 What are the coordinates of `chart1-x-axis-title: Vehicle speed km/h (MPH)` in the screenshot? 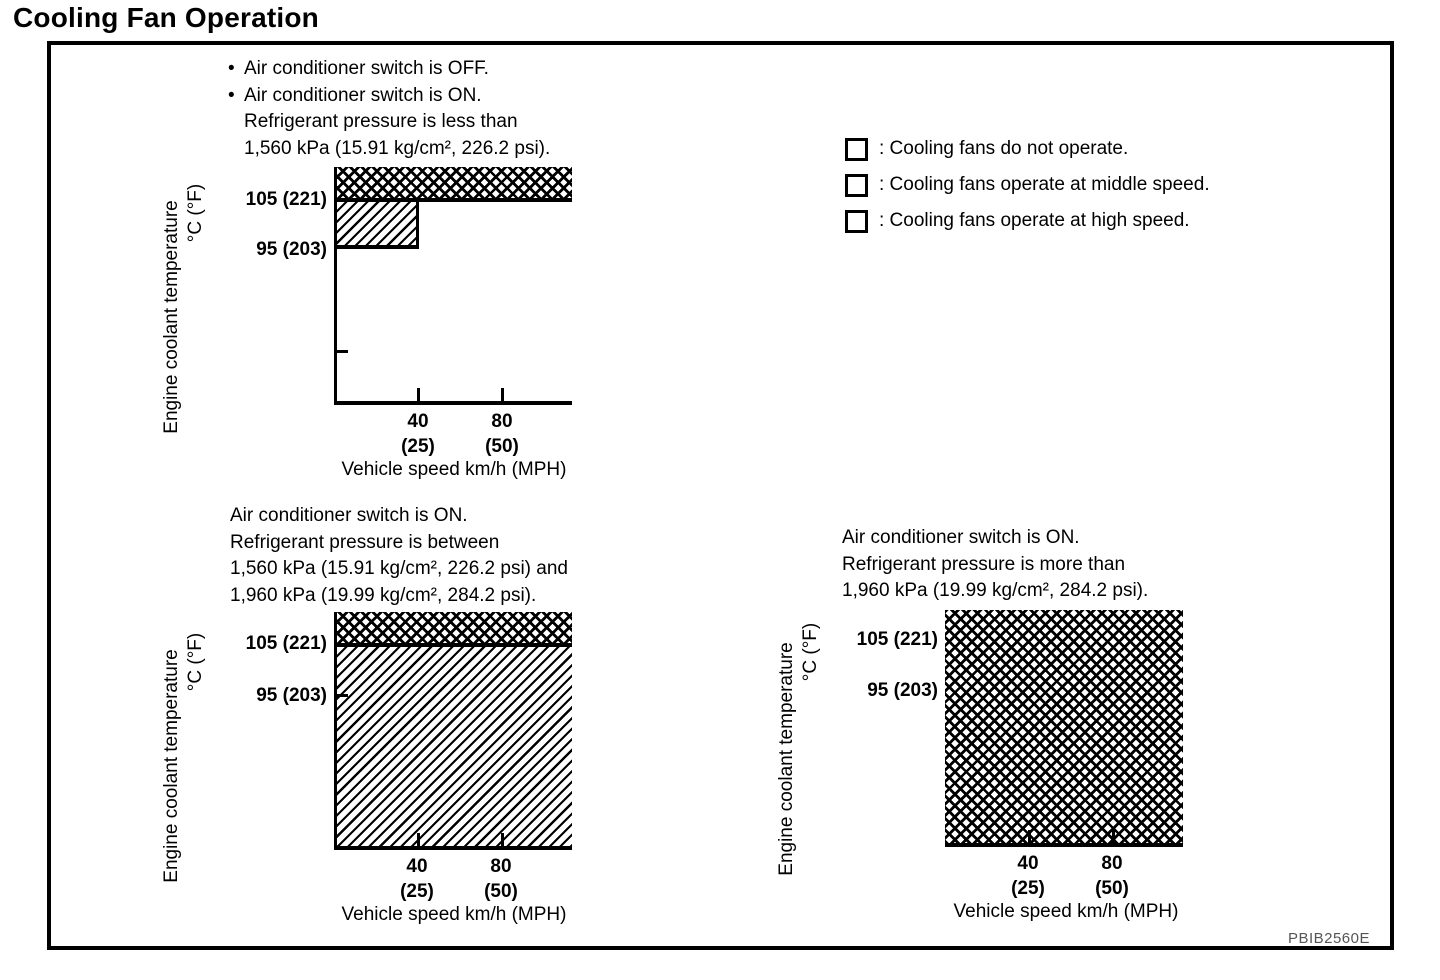 It's located at (454, 469).